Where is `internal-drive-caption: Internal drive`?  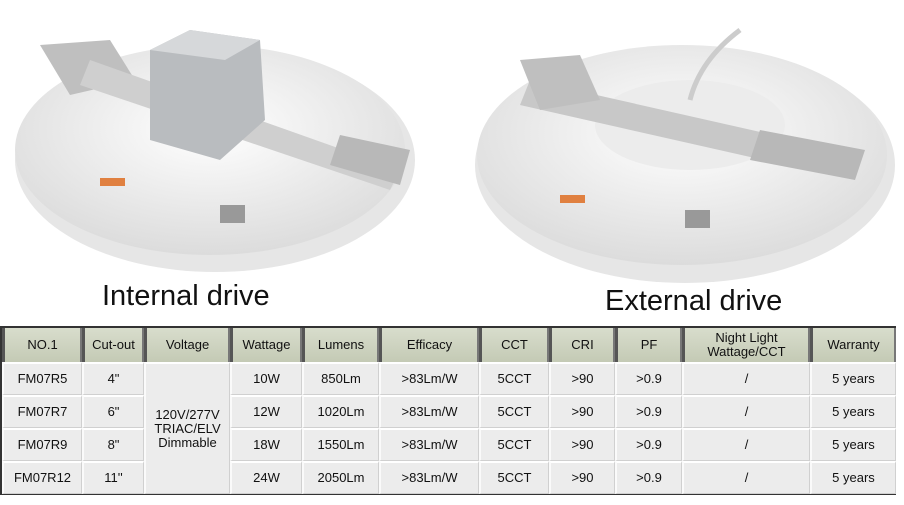 internal-drive-caption: Internal drive is located at coordinates (186, 296).